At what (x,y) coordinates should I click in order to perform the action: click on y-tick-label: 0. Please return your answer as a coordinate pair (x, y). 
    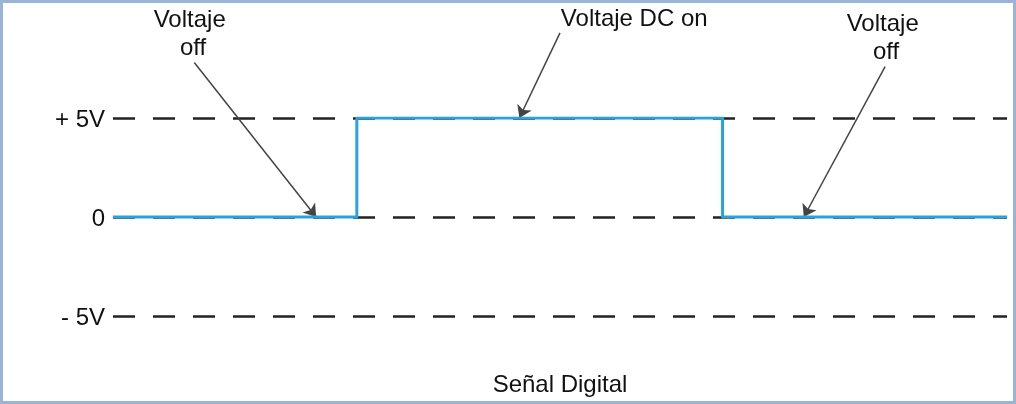
    Looking at the image, I should click on (98, 217).